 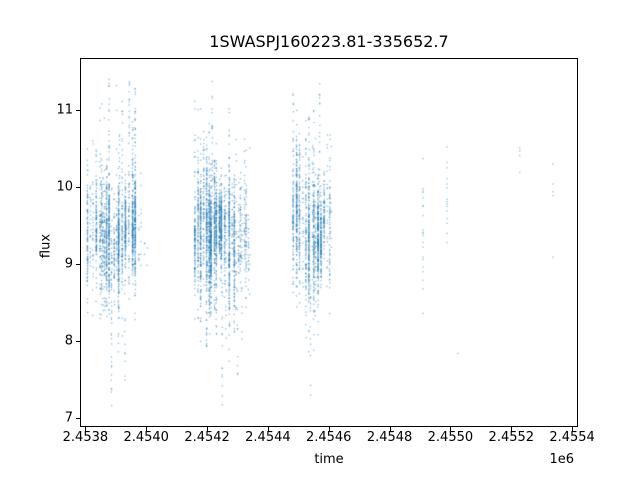 I want to click on x-tick-label: 2.4546, so click(x=328, y=437).